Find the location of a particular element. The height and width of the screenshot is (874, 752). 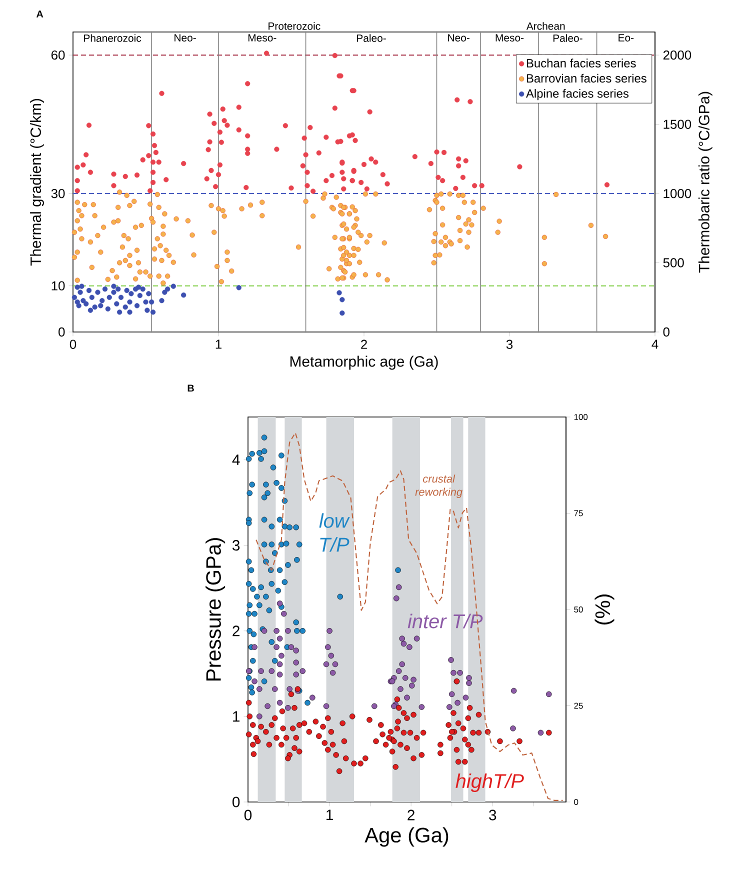

text: B is located at coordinates (191, 388).